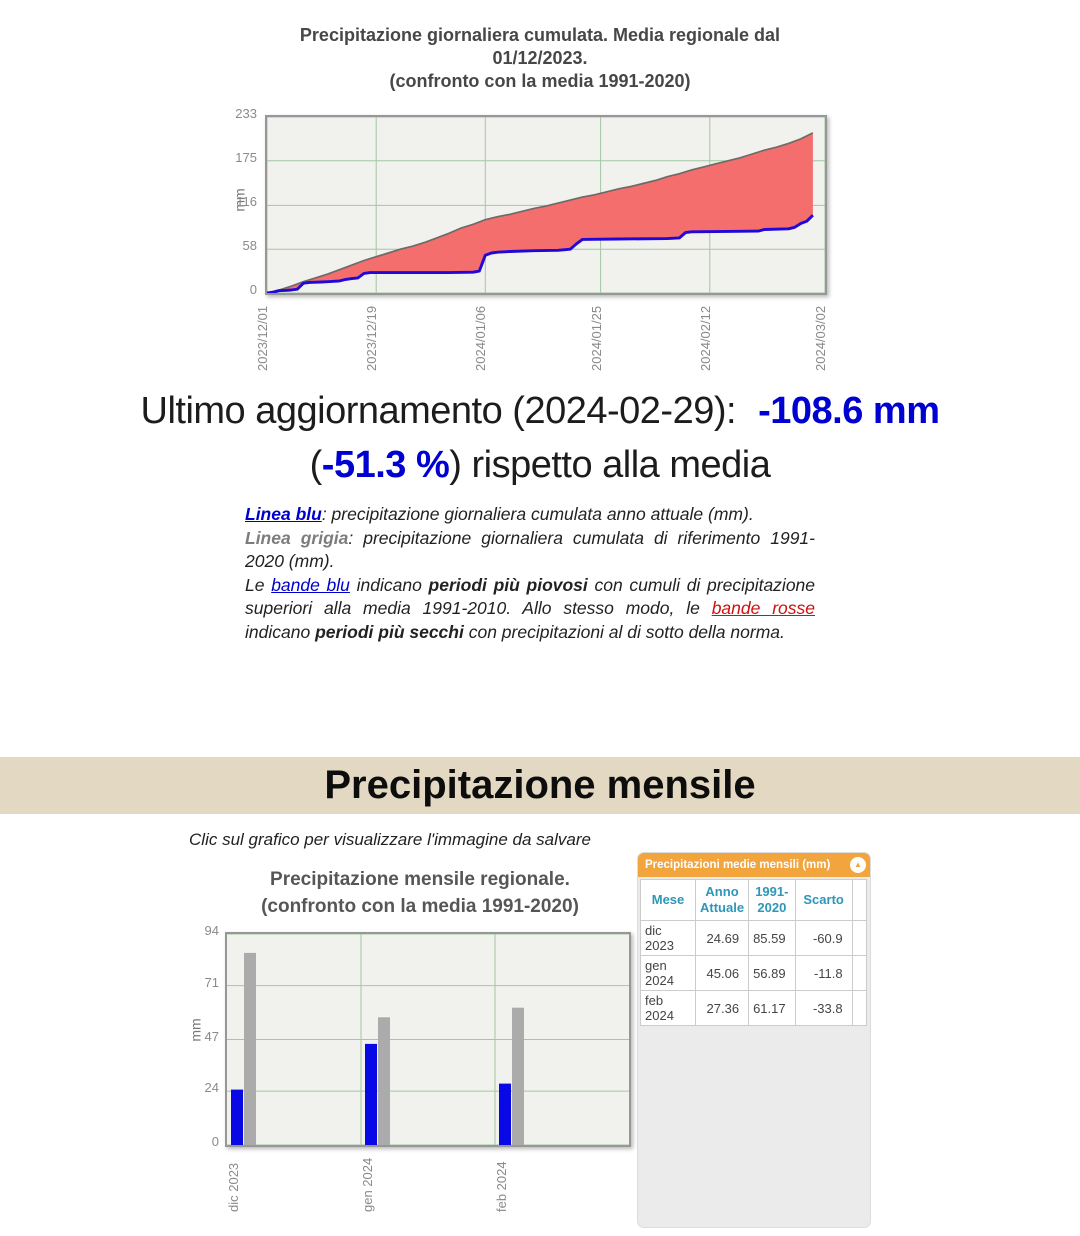  Describe the element at coordinates (596, 338) in the screenshot. I see `c1-xtick: 2024/01/25` at that location.